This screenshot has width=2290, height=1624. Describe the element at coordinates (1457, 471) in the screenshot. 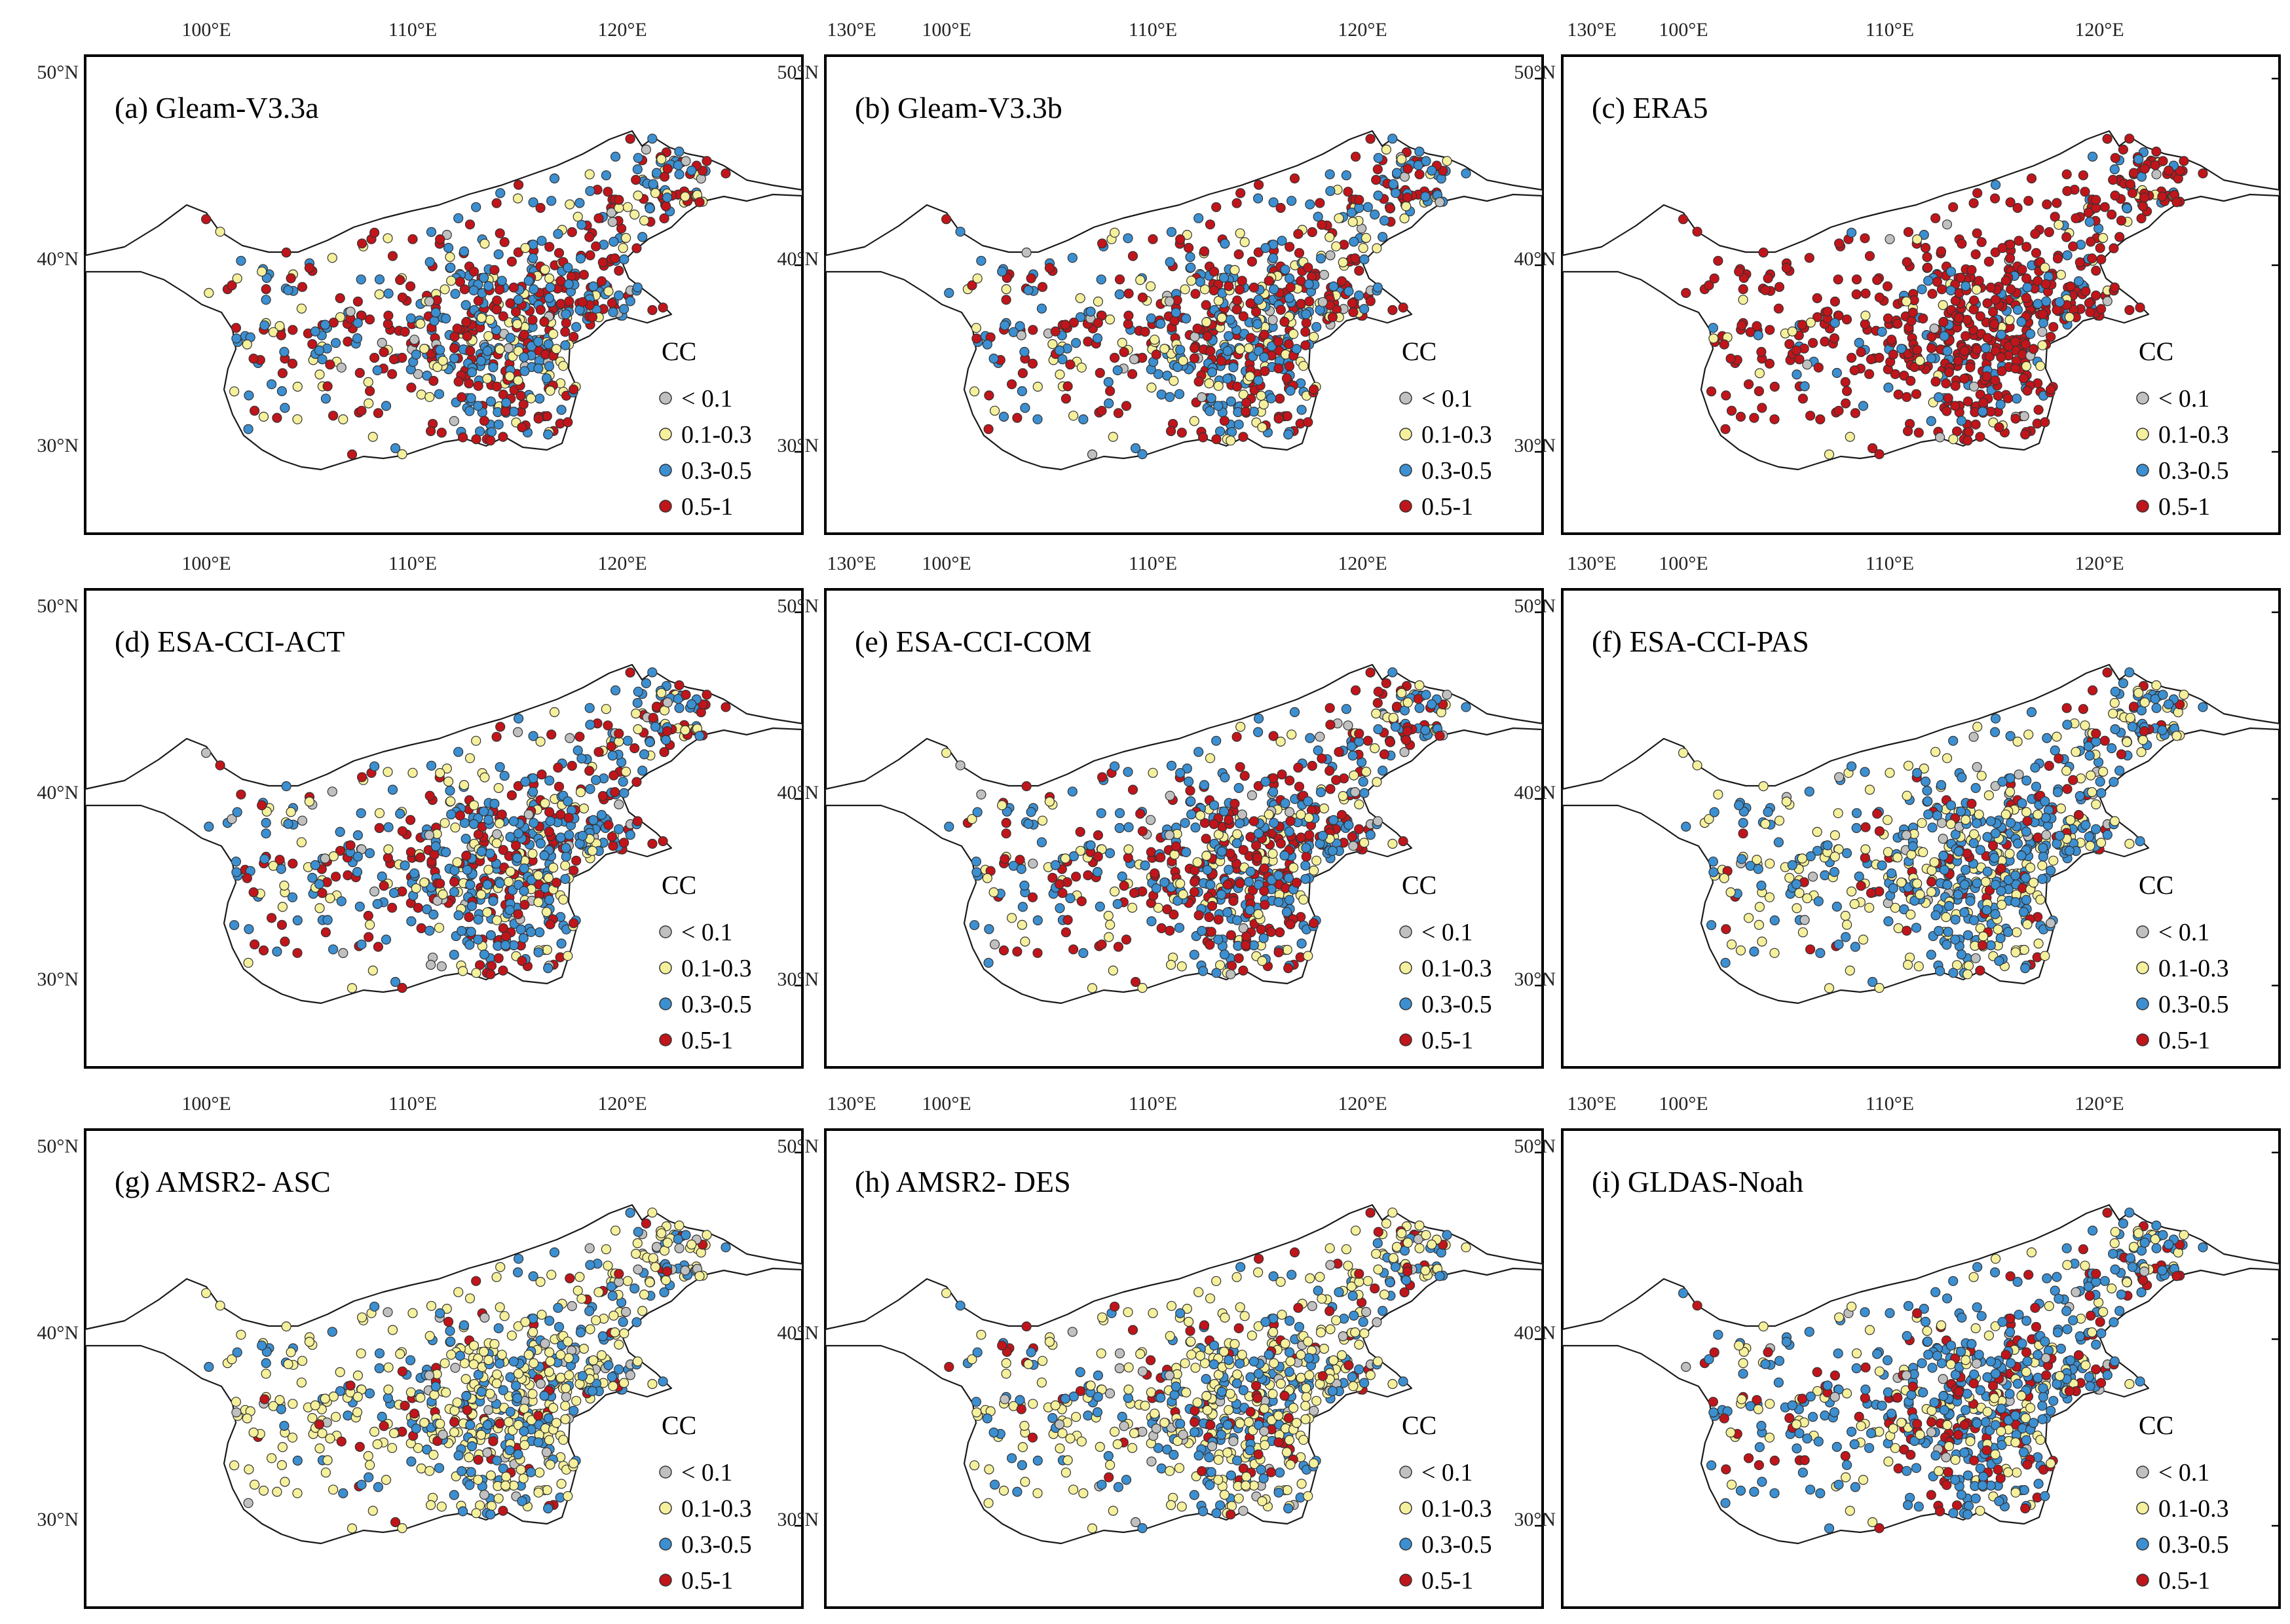

I see `legend-label: 0.3-0.5` at that location.